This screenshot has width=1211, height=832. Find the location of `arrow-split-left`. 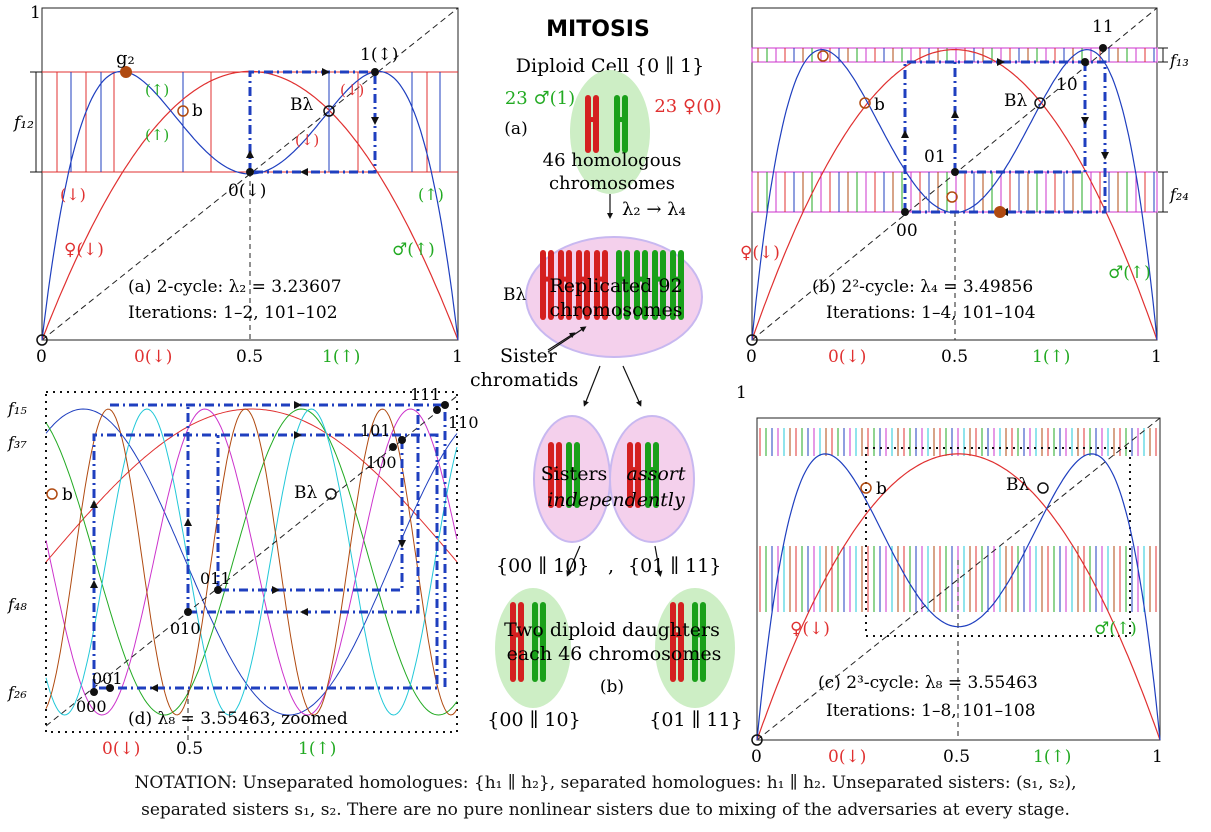

arrow-split-left is located at coordinates (592, 386).